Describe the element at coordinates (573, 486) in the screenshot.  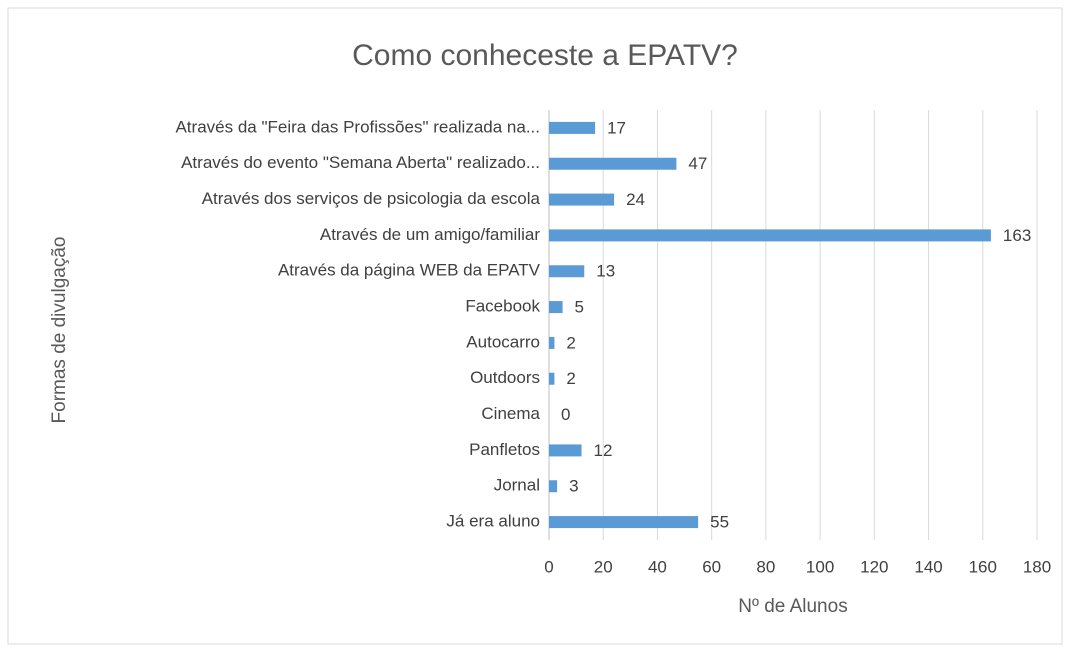
I see `data-label: 3` at that location.